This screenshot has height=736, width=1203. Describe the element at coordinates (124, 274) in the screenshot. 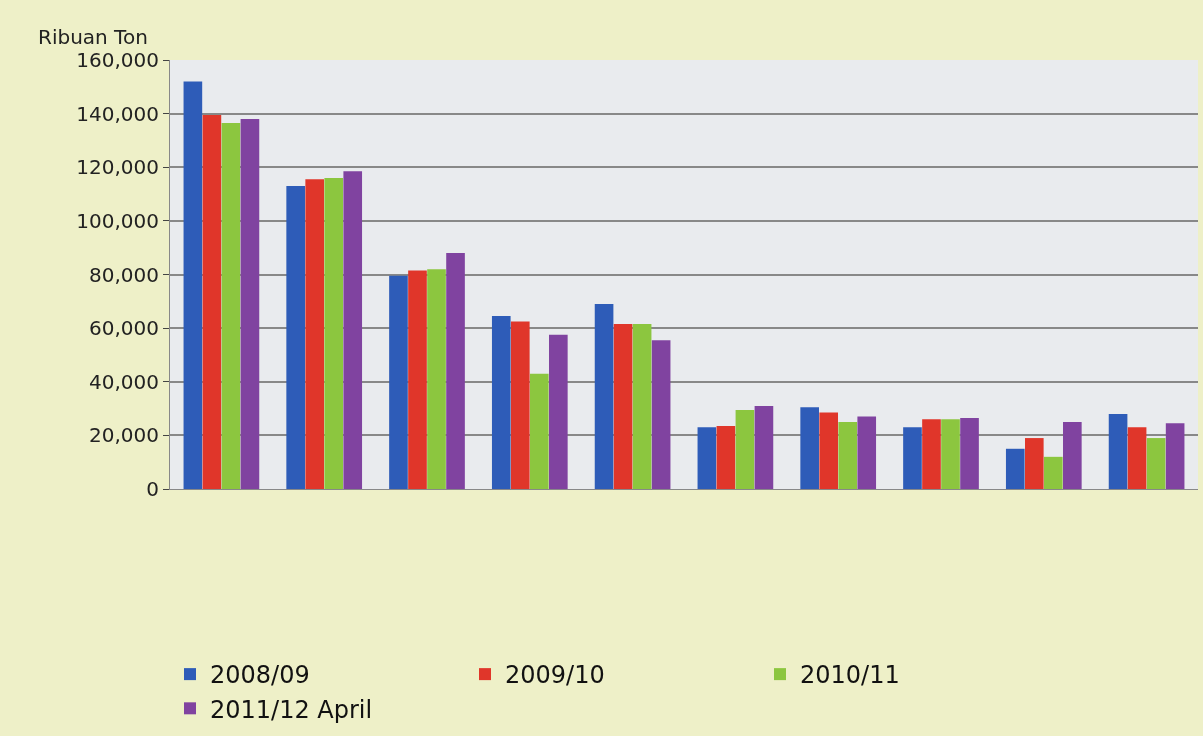

I see `y-tick-label: 80,000` at that location.